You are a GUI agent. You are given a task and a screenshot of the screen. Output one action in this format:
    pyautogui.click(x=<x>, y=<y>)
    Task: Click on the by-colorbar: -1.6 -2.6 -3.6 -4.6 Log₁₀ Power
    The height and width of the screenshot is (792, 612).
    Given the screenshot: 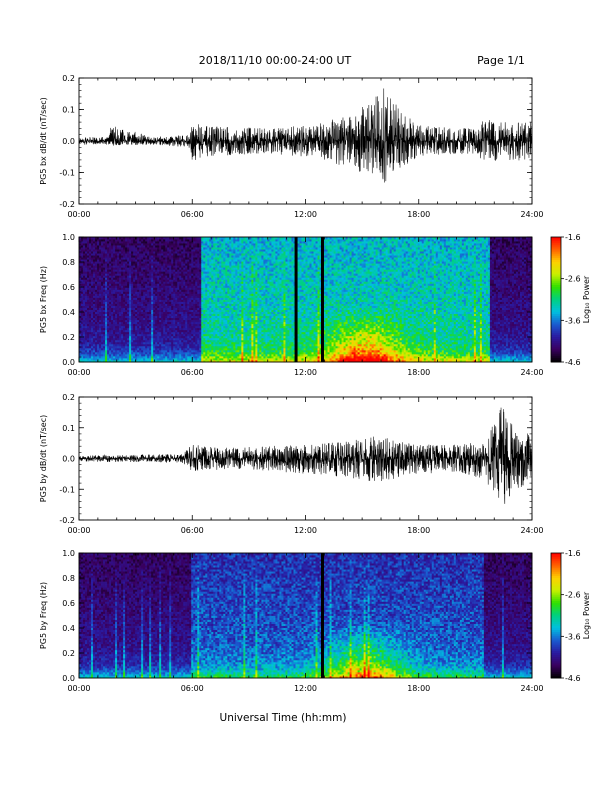 What is the action you would take?
    pyautogui.click(x=571, y=616)
    